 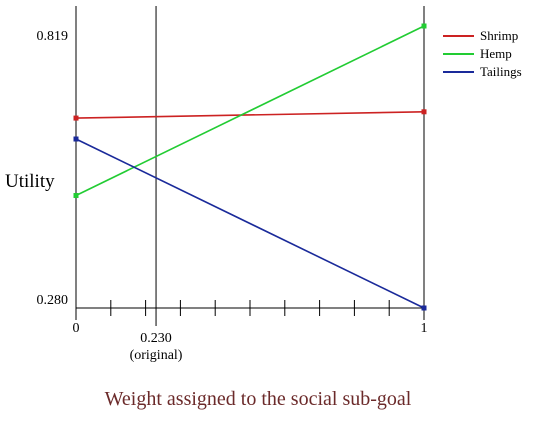 I want to click on series-point-hemp-end, so click(x=424, y=26).